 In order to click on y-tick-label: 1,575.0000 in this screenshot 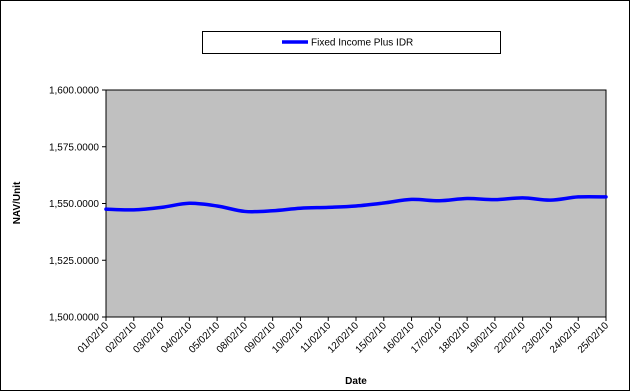, I will do `click(74, 147)`.